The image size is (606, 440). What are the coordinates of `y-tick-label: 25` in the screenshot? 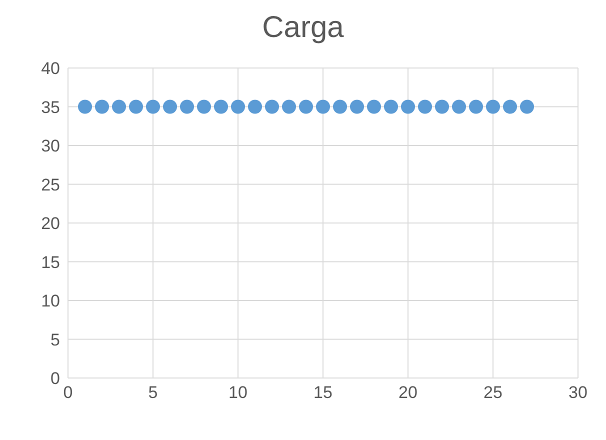 It's located at (50, 184).